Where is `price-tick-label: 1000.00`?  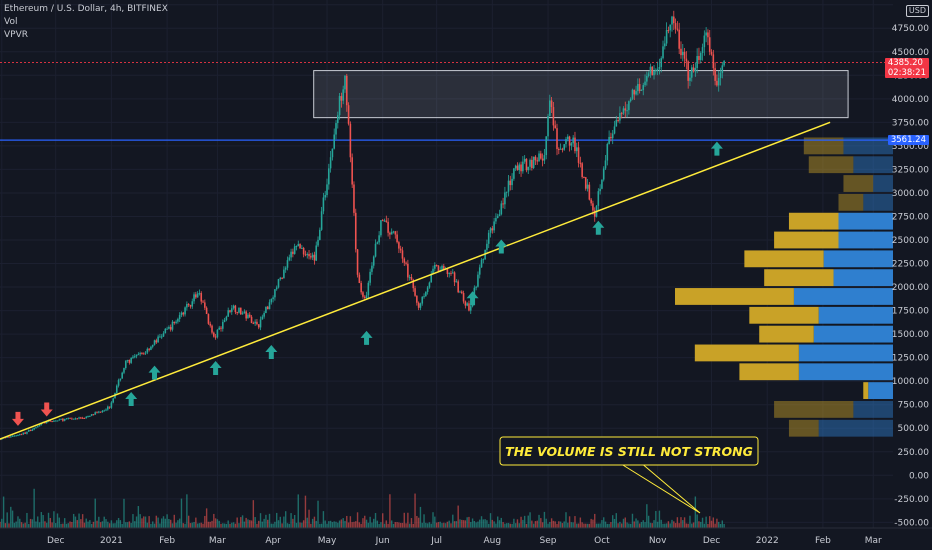 price-tick-label: 1000.00 is located at coordinates (910, 382).